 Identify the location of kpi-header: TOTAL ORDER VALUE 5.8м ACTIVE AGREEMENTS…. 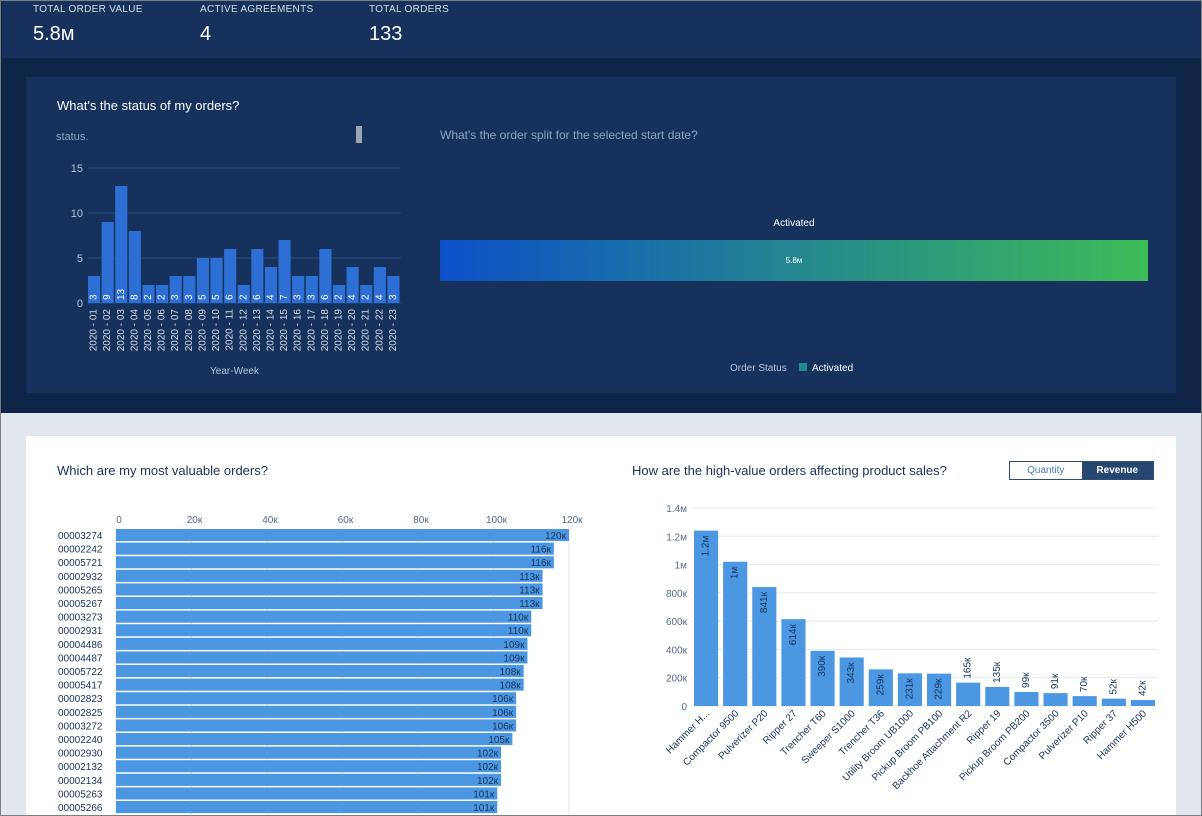
(601, 29).